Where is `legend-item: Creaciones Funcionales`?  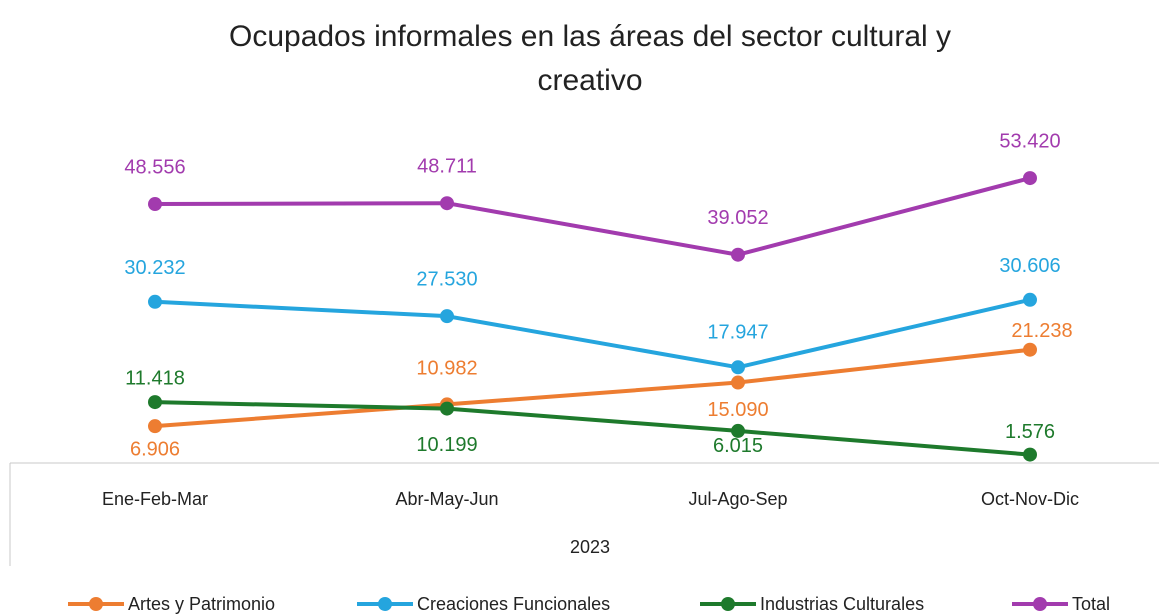
legend-item: Creaciones Funcionales is located at coordinates (483, 604).